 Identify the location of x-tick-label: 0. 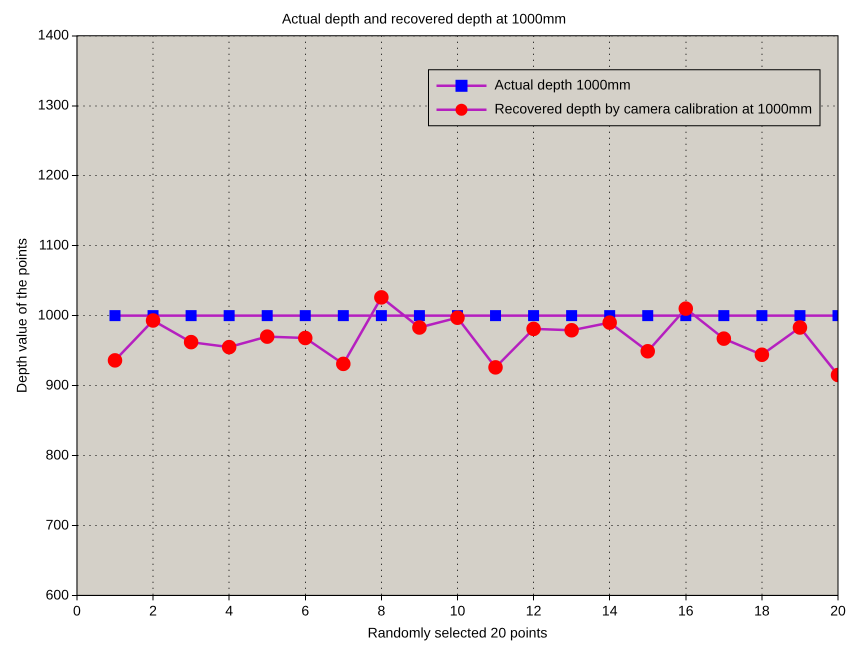
(77, 610).